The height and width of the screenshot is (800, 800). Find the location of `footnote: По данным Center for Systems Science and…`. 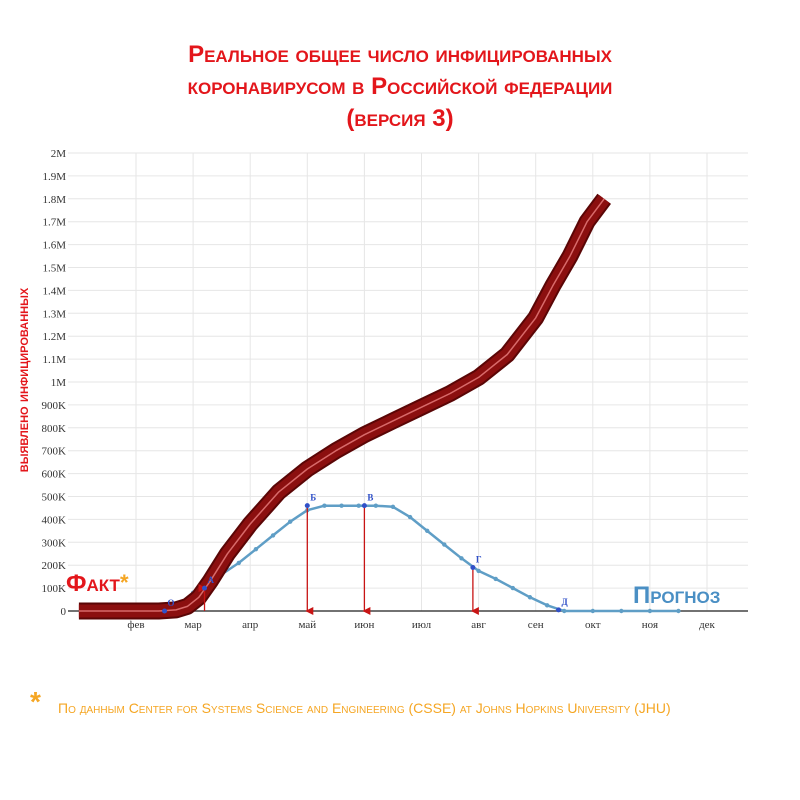

footnote: По данным Center for Systems Science and… is located at coordinates (364, 708).